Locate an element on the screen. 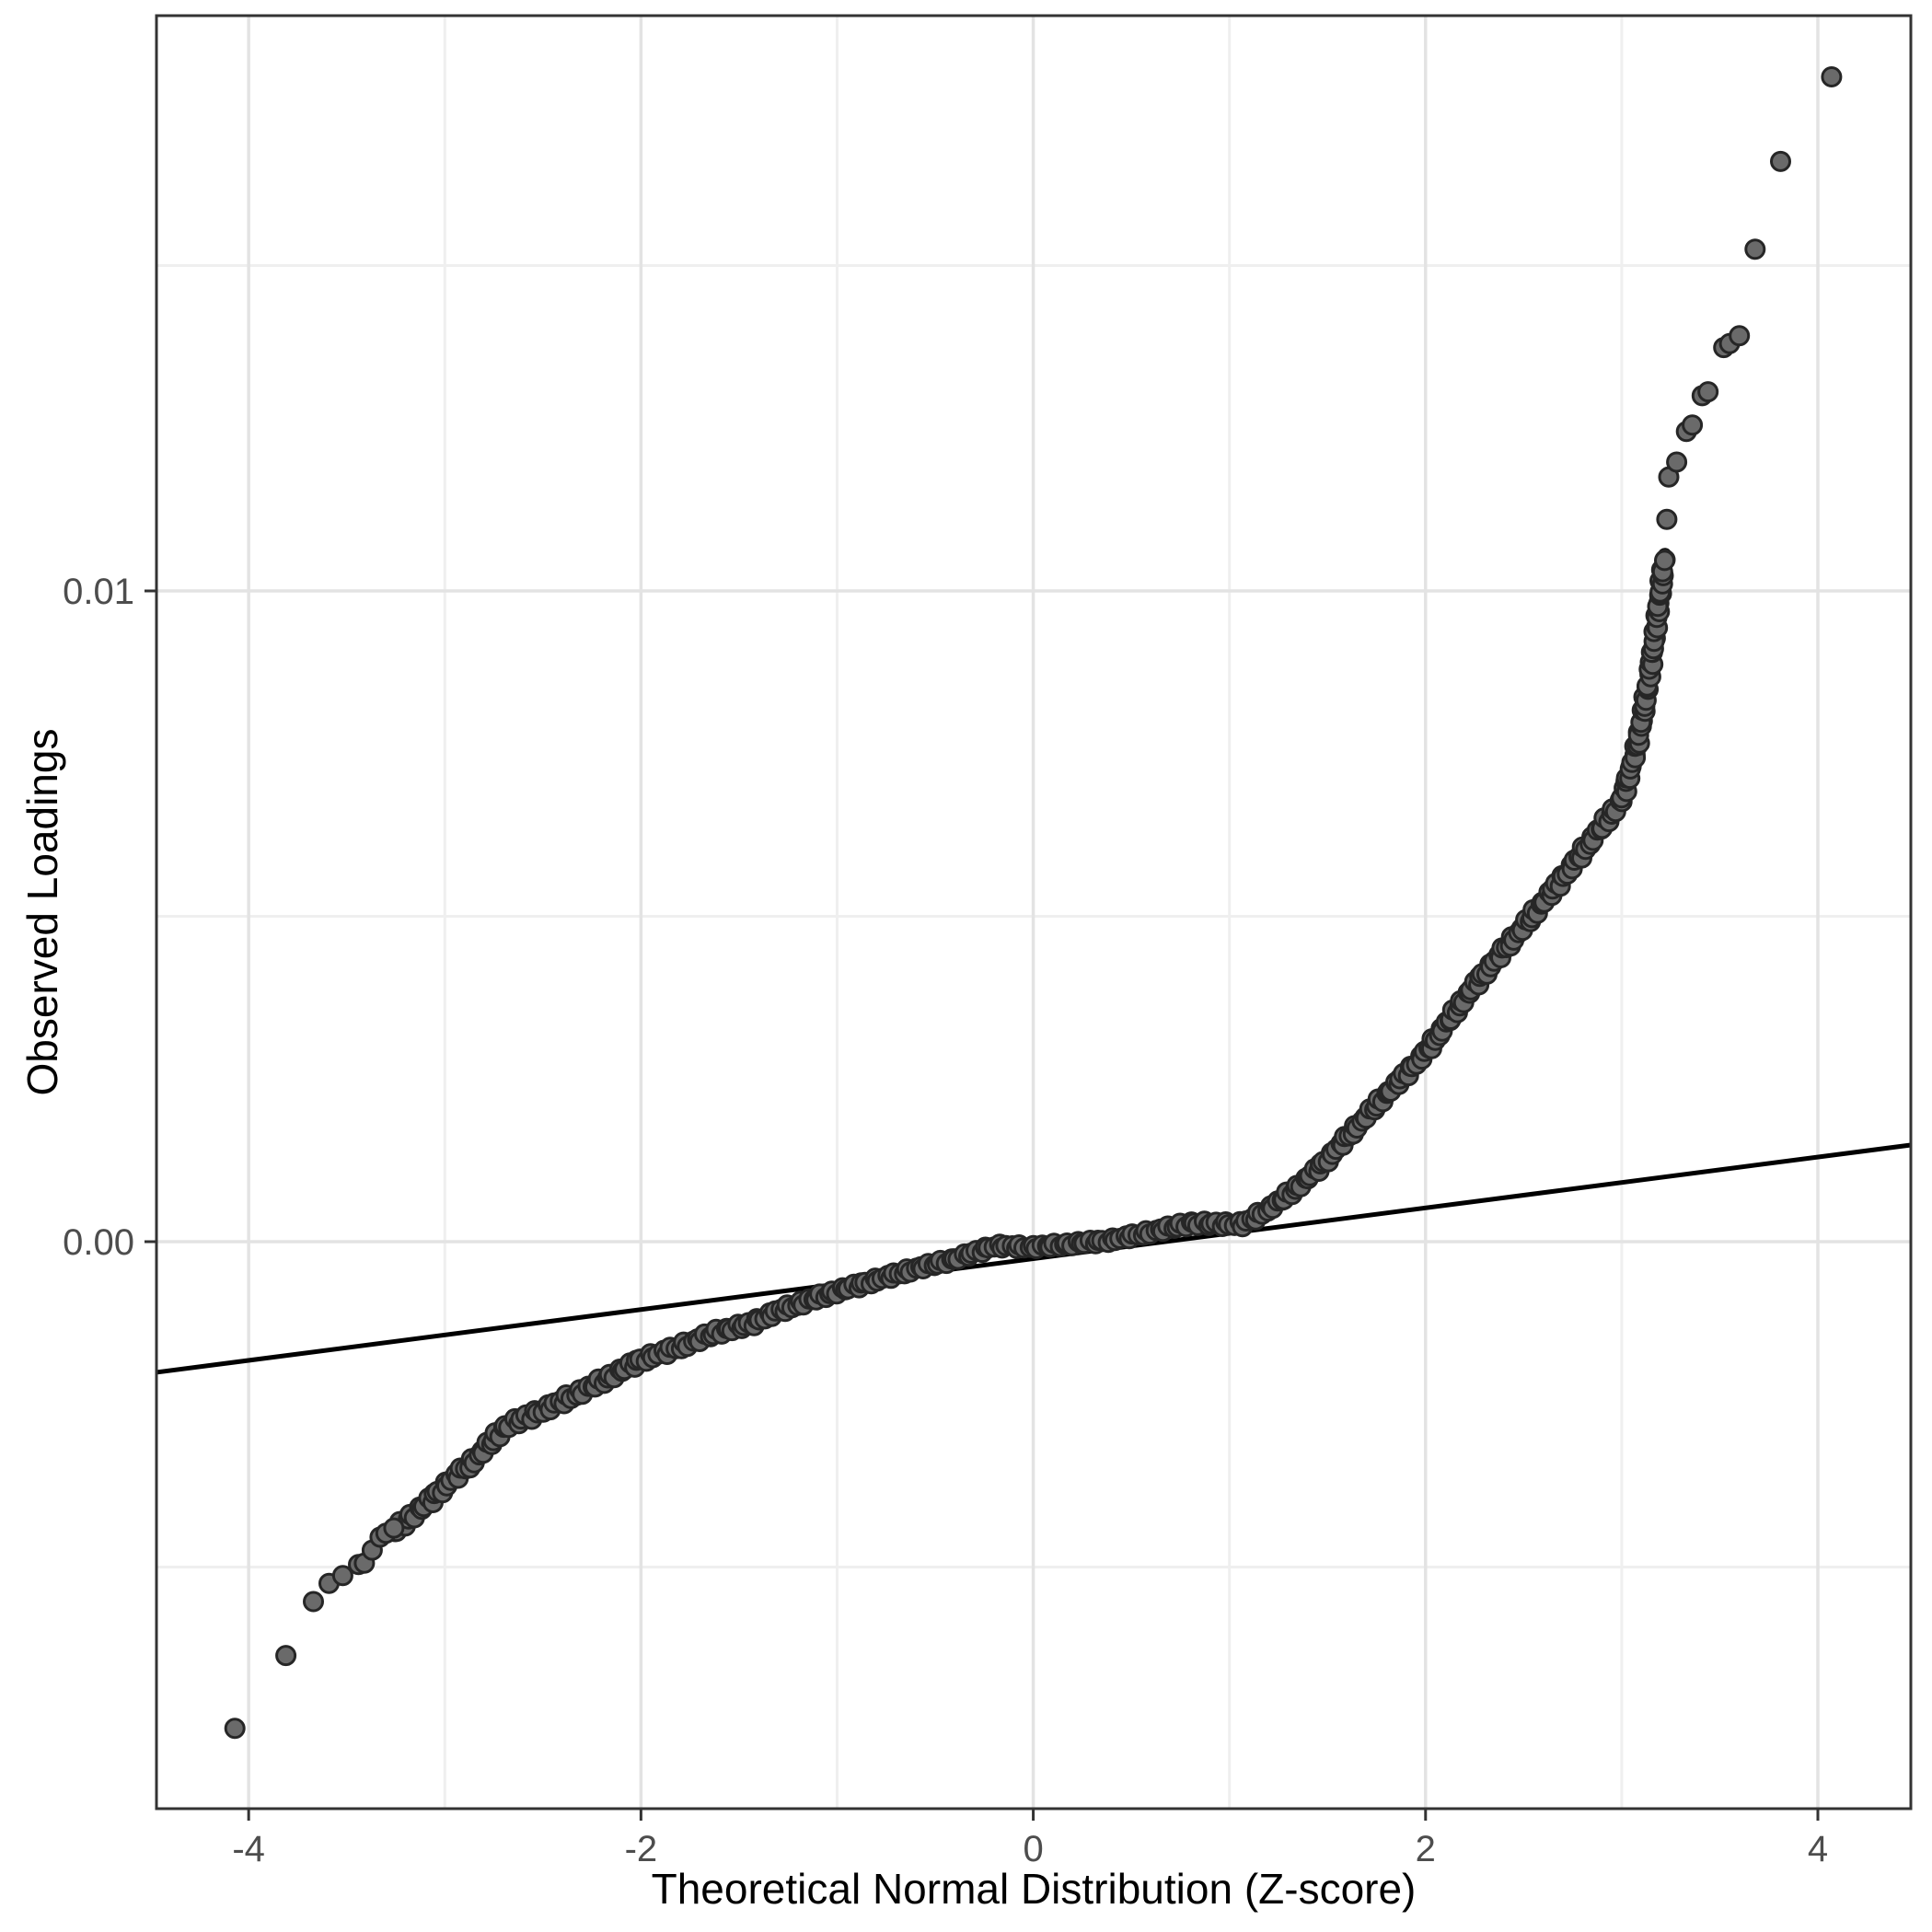  y-tick-label: 0.00 is located at coordinates (99, 1243).